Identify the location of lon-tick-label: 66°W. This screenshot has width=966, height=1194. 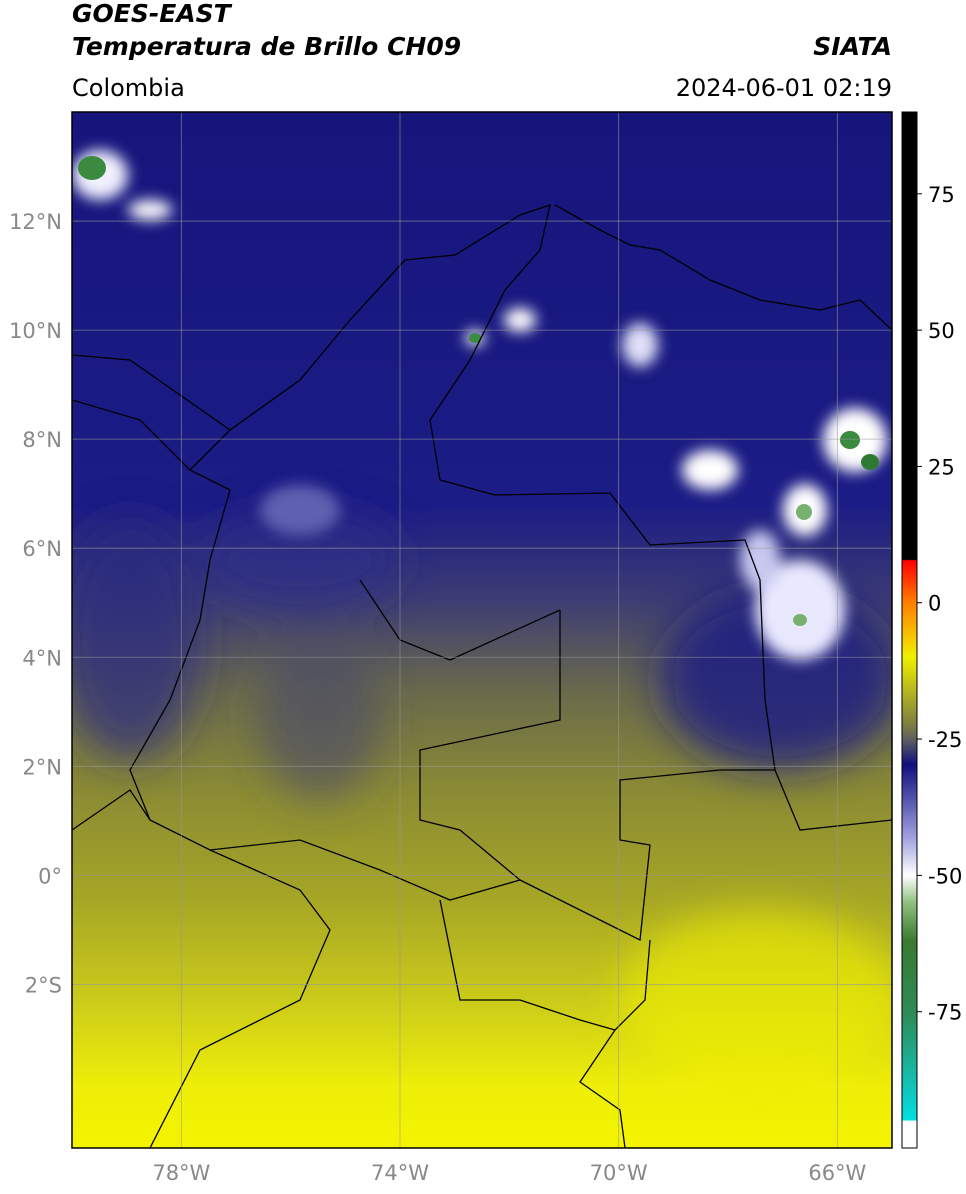
(837, 1173).